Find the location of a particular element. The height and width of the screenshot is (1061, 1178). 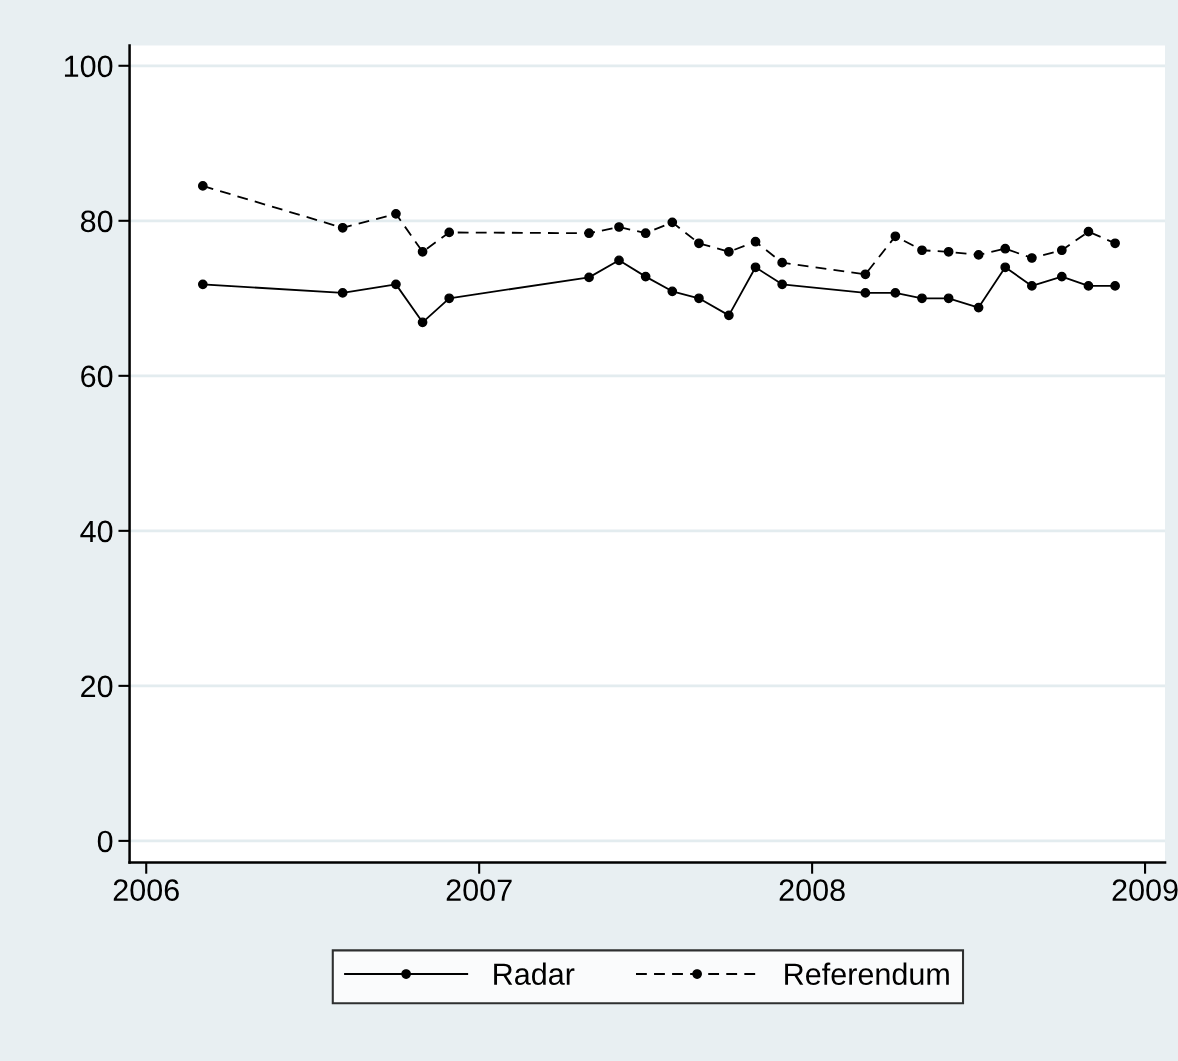

y-tick-label: 40 is located at coordinates (96, 531).